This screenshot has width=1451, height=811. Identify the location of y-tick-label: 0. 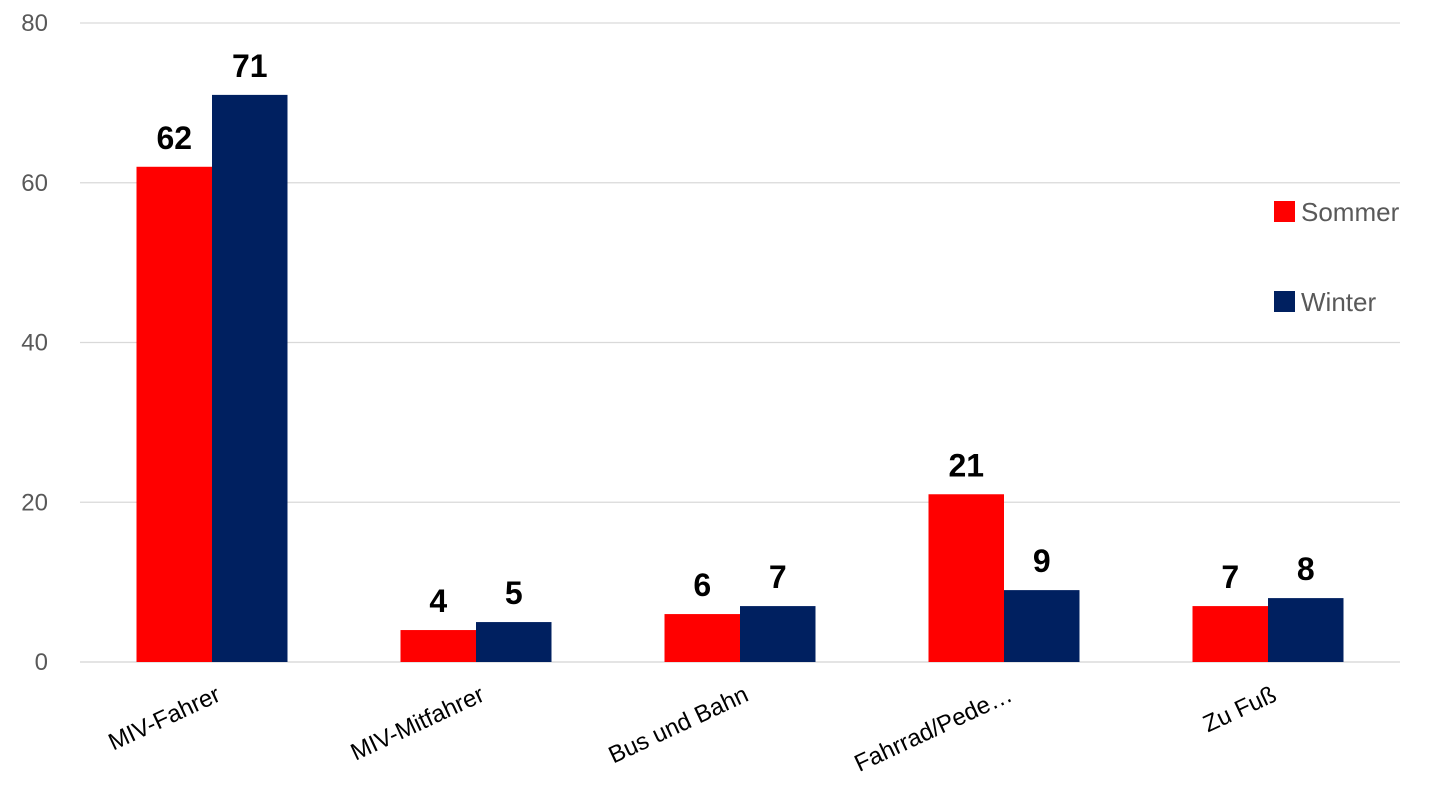
(41, 662).